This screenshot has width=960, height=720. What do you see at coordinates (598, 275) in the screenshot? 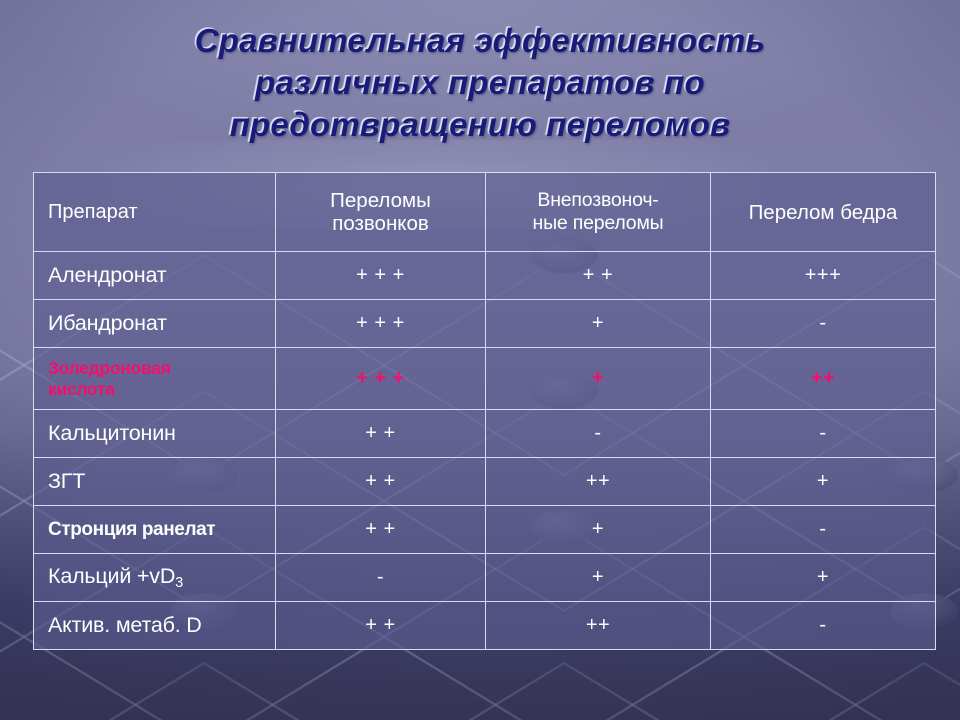
I see `cell-nonvertebral: + +` at bounding box center [598, 275].